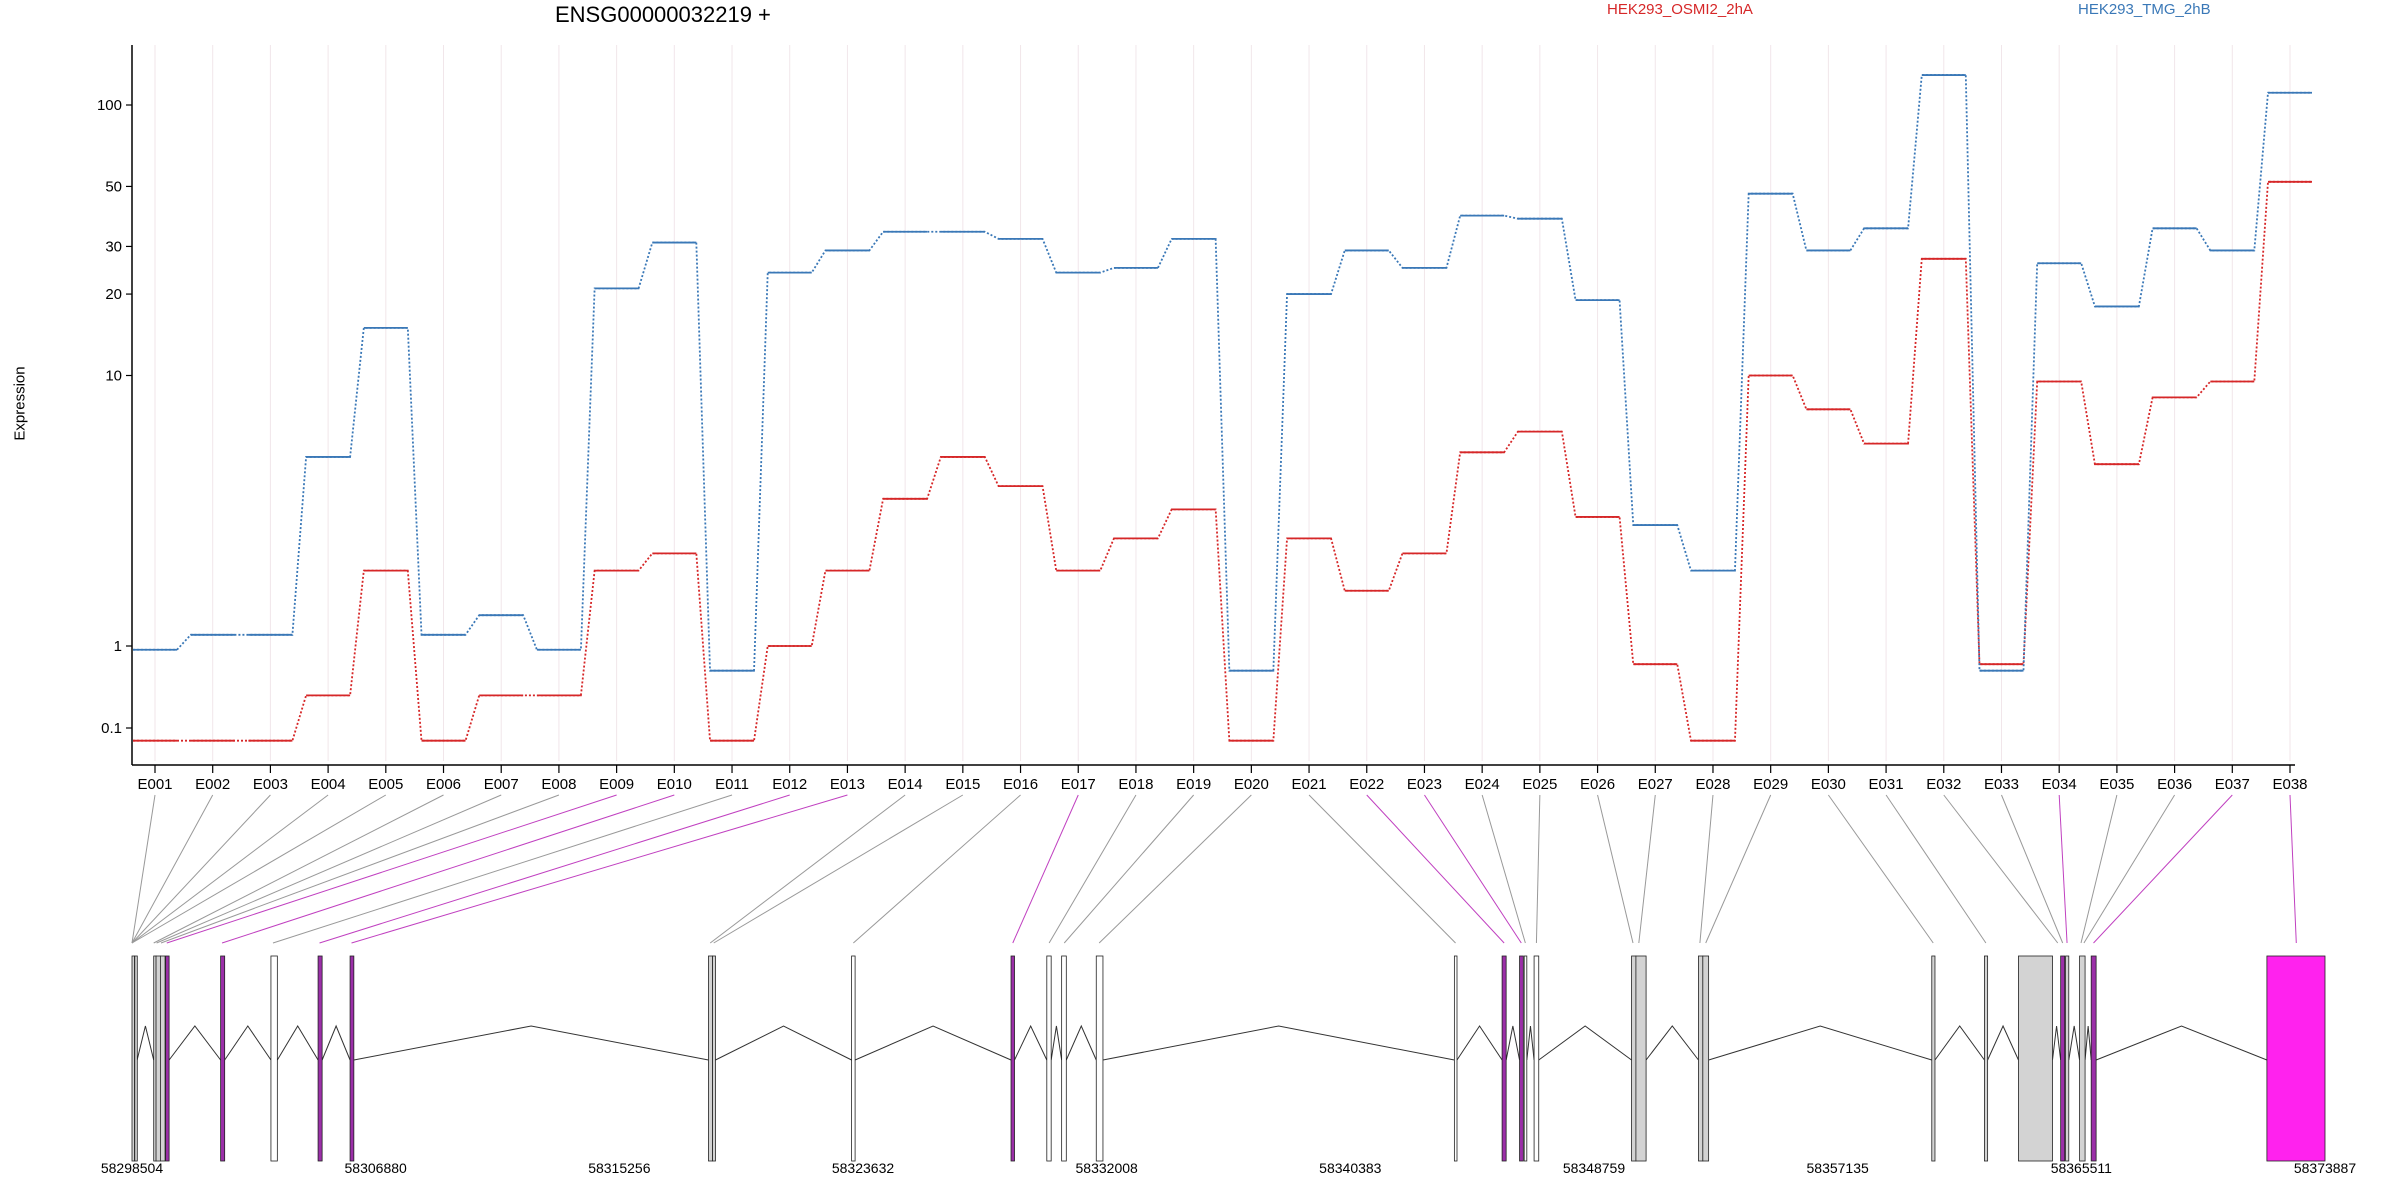 This screenshot has width=2400, height=1200. What do you see at coordinates (1838, 1168) in the screenshot?
I see `coordinate-label: 58357135` at bounding box center [1838, 1168].